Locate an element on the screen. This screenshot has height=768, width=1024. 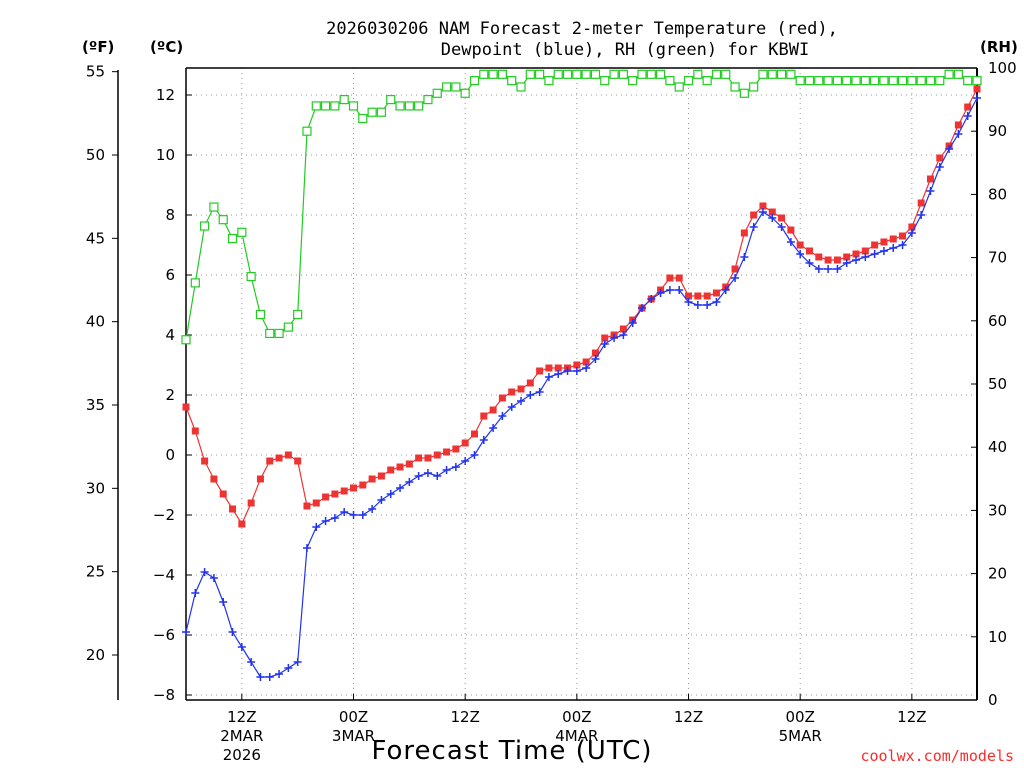
celsius-tick-label: −4 is located at coordinates (164, 575).